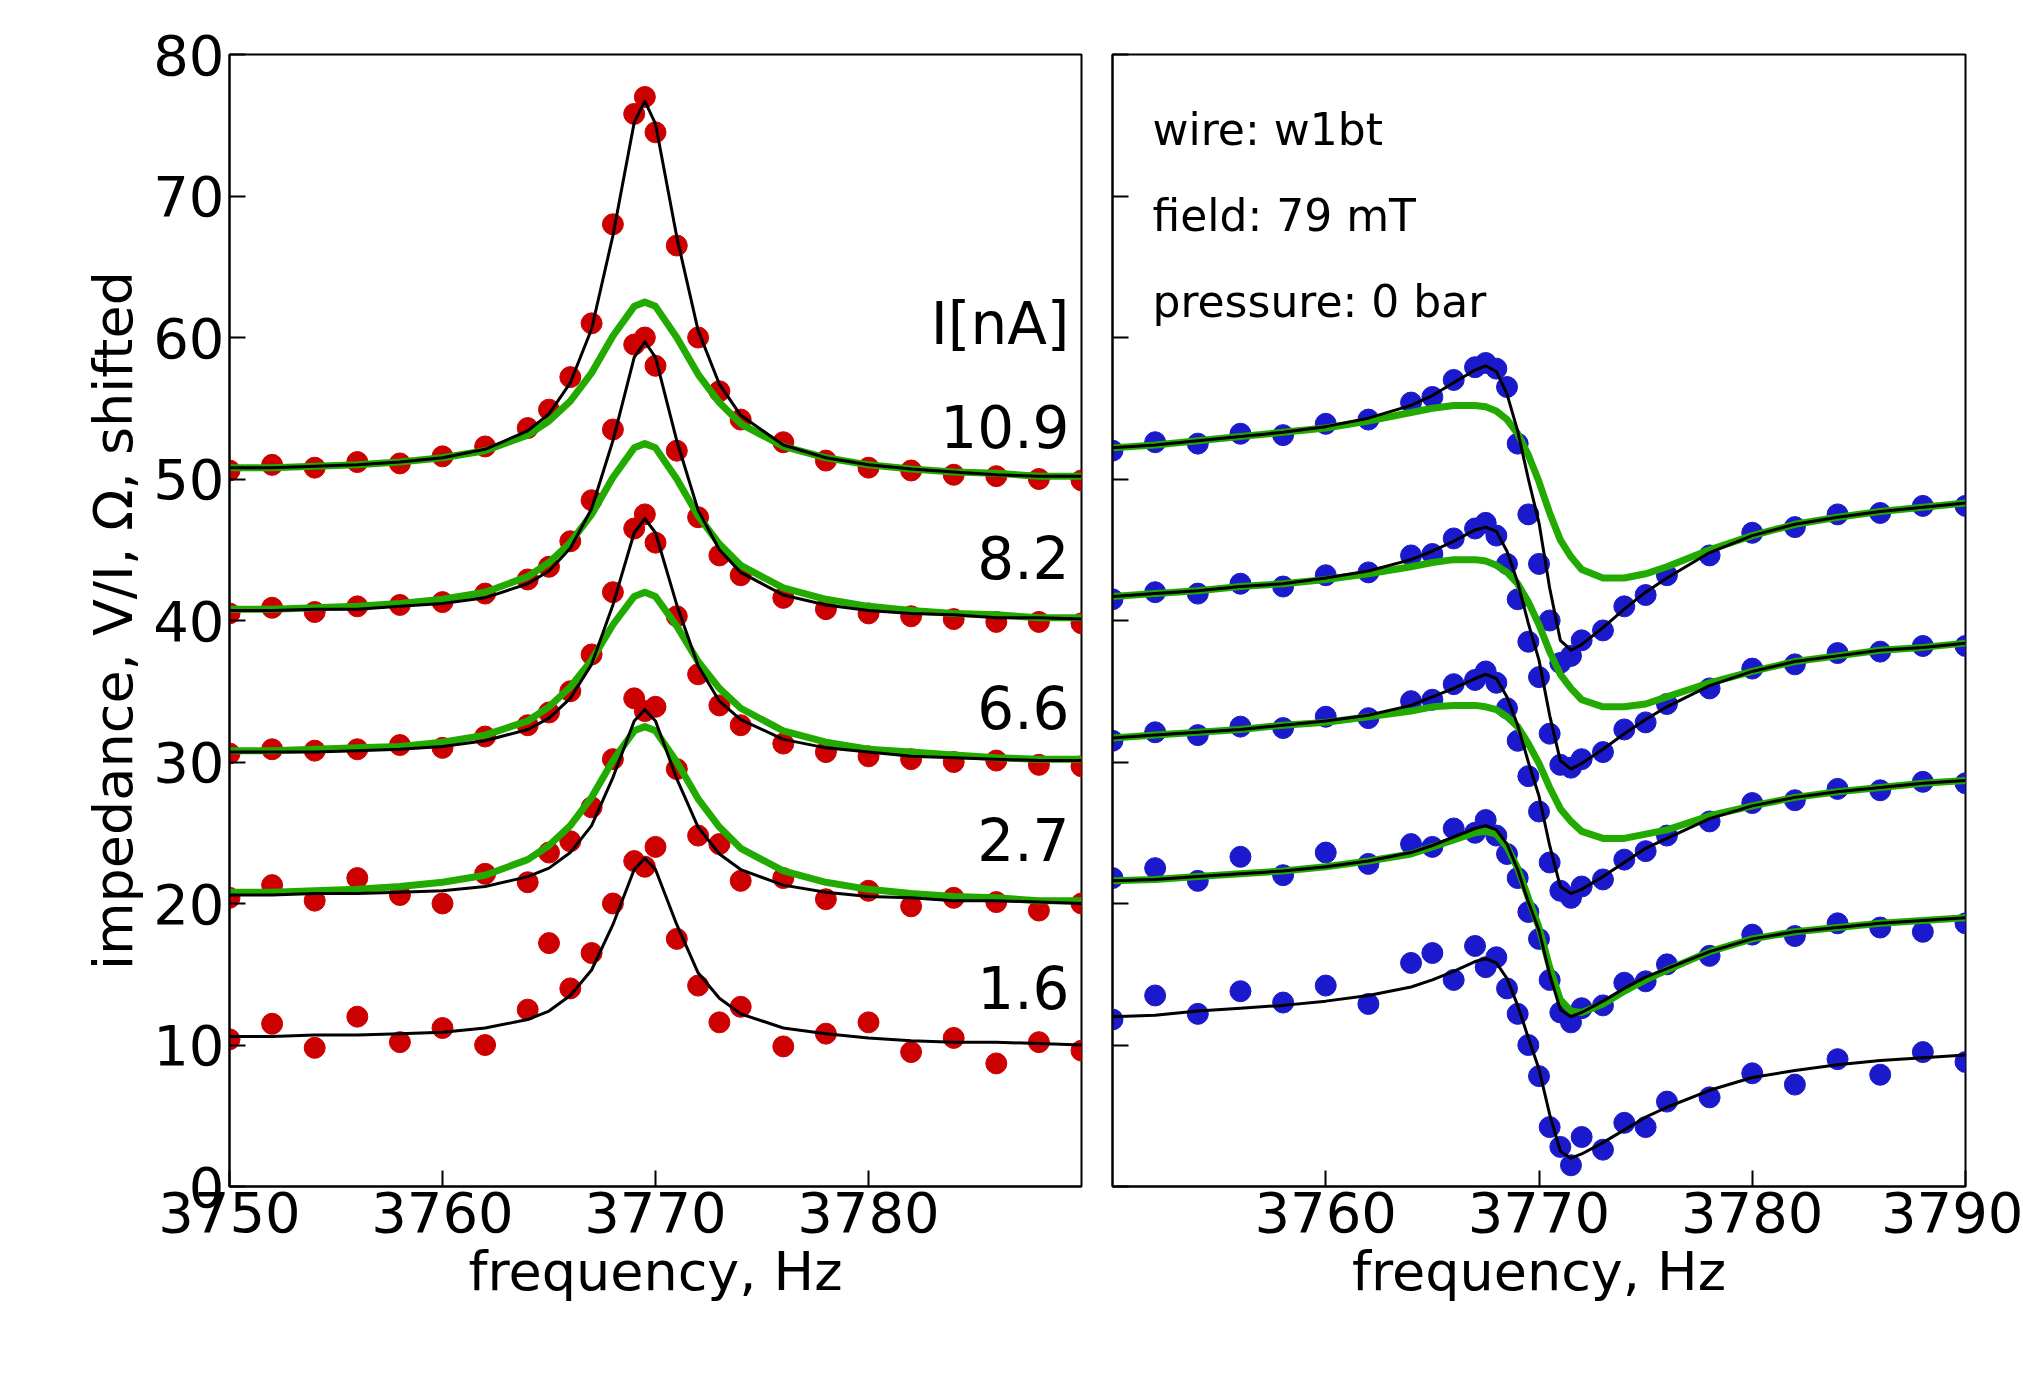  Describe the element at coordinates (1000, 323) in the screenshot. I see `annotation: I[nA]` at that location.